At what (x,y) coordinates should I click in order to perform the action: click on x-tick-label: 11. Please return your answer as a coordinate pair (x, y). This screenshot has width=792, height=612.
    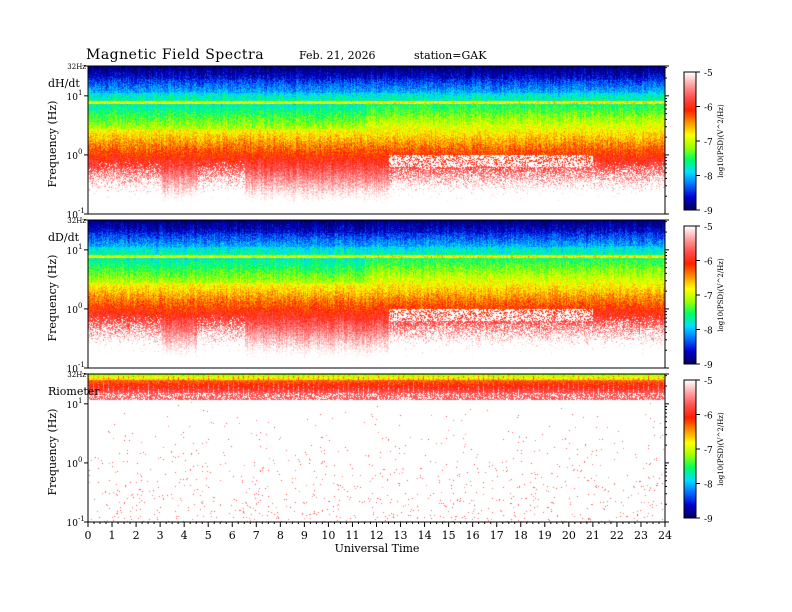
    Looking at the image, I should click on (352, 535).